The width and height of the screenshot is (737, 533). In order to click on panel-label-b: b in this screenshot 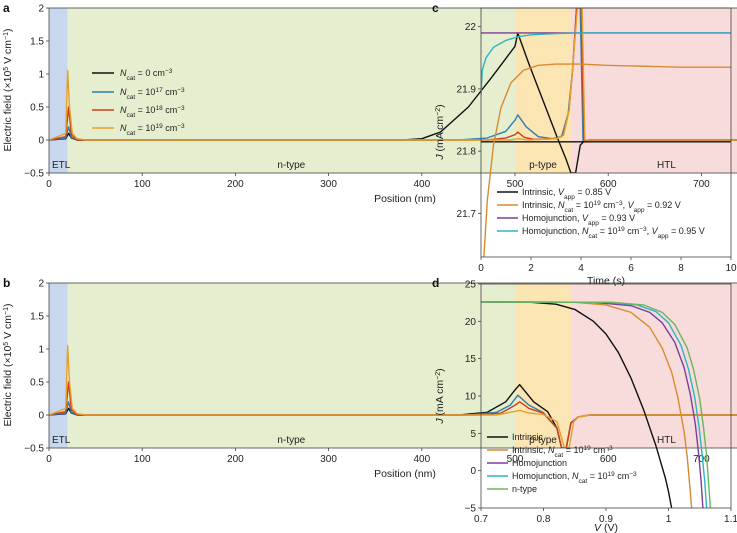, I will do `click(6, 283)`.